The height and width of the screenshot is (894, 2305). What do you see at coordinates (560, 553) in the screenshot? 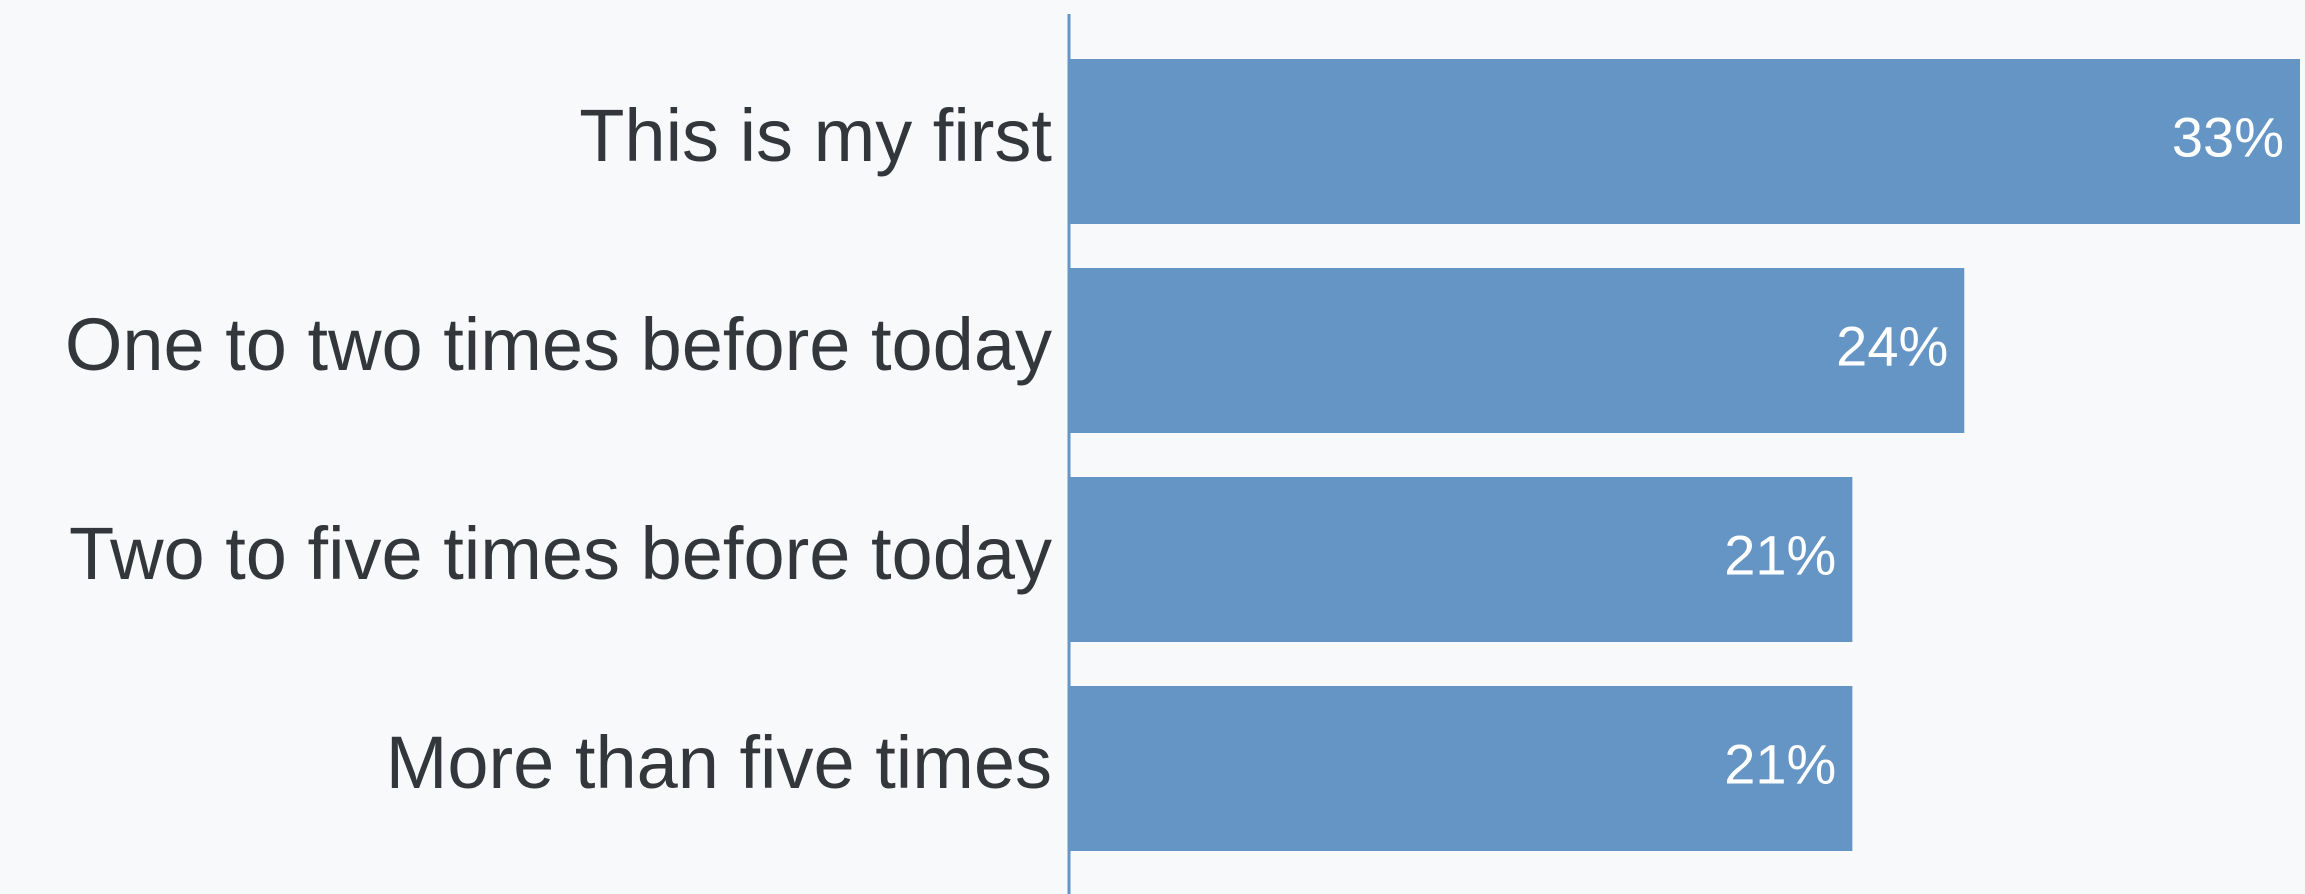
I see `category-label: Two to five times before today` at bounding box center [560, 553].